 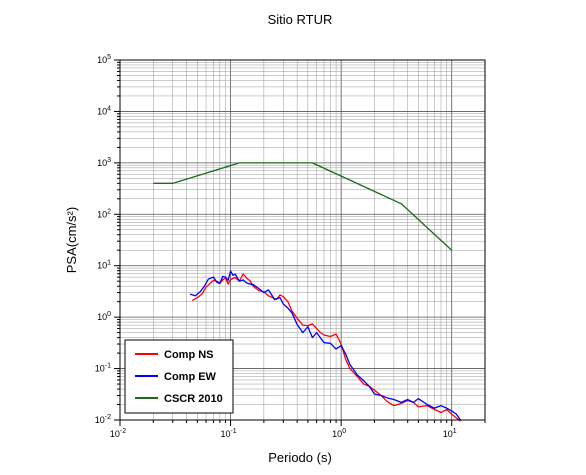 What do you see at coordinates (118, 433) in the screenshot?
I see `x-tick-label: 10⁻²` at bounding box center [118, 433].